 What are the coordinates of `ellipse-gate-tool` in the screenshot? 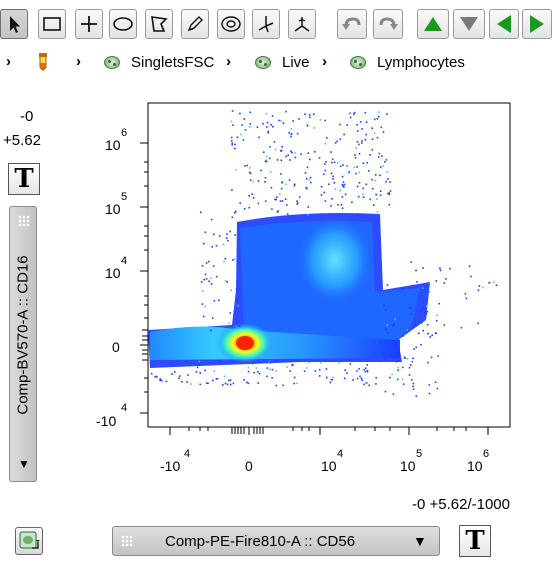 It's located at (123, 24).